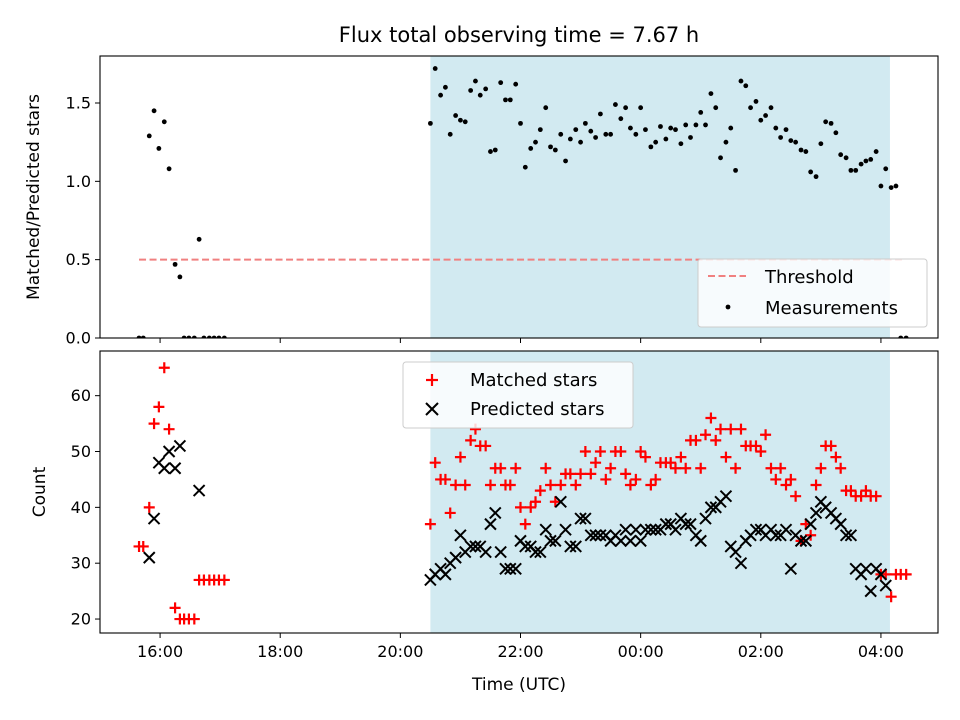 This screenshot has height=720, width=960. Describe the element at coordinates (85, 507) in the screenshot. I see `bottom-panel-y-ticks: 20 30 40 50 60` at that location.